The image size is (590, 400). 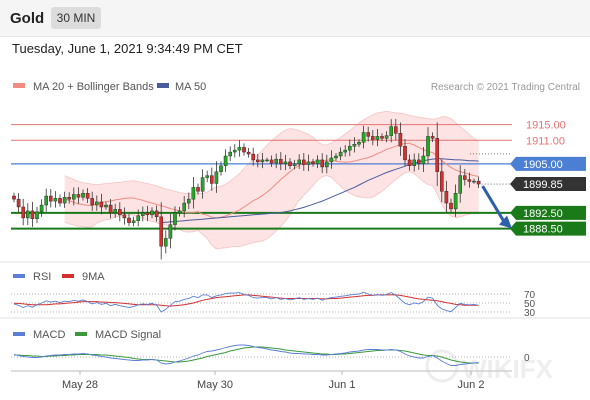 I want to click on instrument-title: Gold, so click(x=27, y=18).